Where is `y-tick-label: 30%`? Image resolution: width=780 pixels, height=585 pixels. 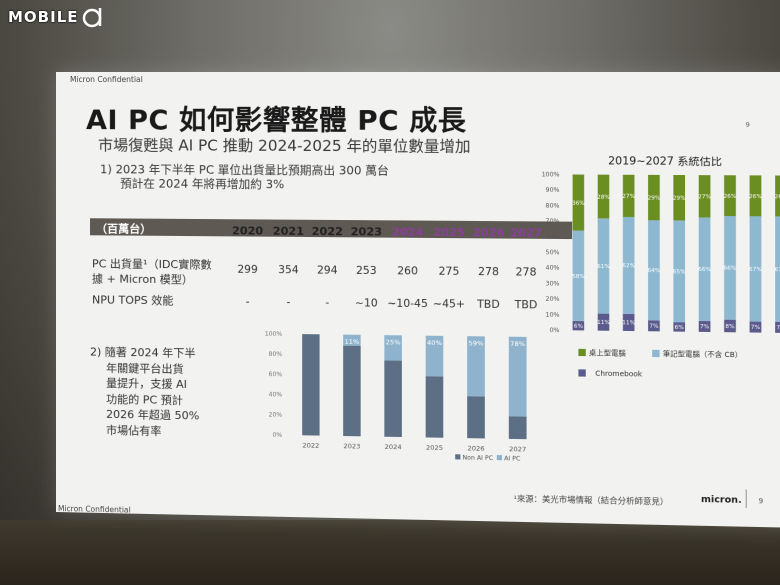 y-tick-label: 30% is located at coordinates (553, 283).